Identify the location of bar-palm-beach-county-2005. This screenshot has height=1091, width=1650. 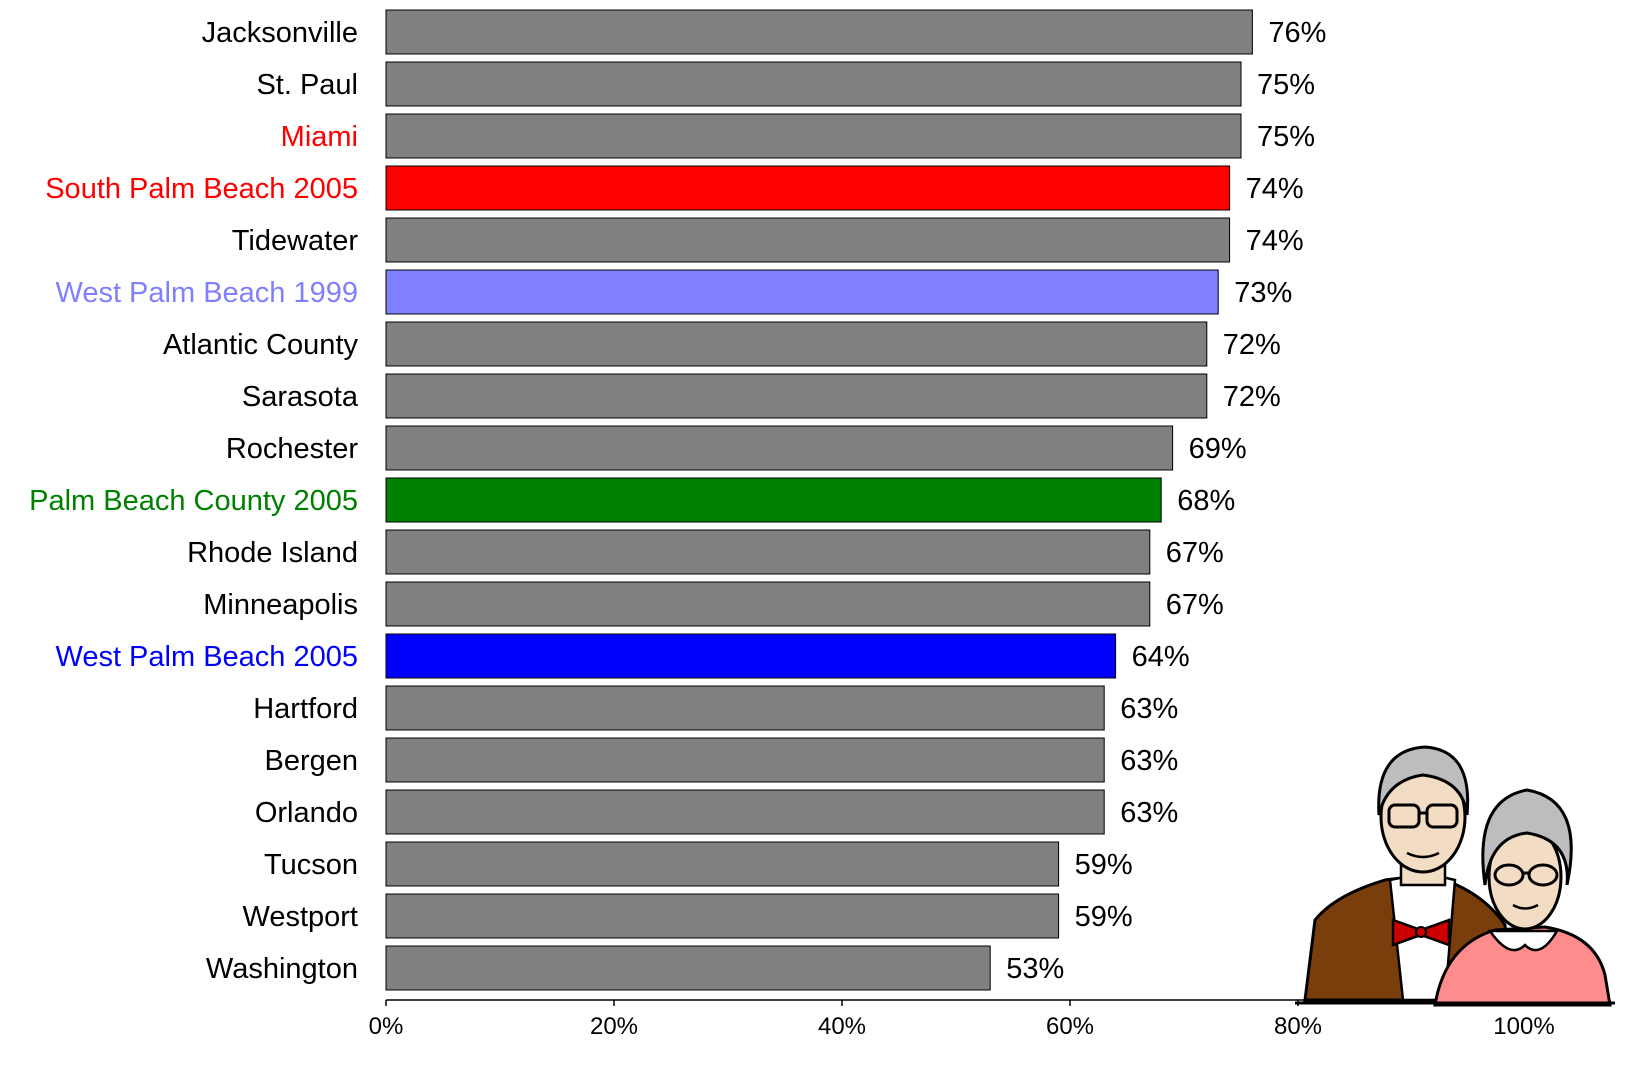
(773, 500).